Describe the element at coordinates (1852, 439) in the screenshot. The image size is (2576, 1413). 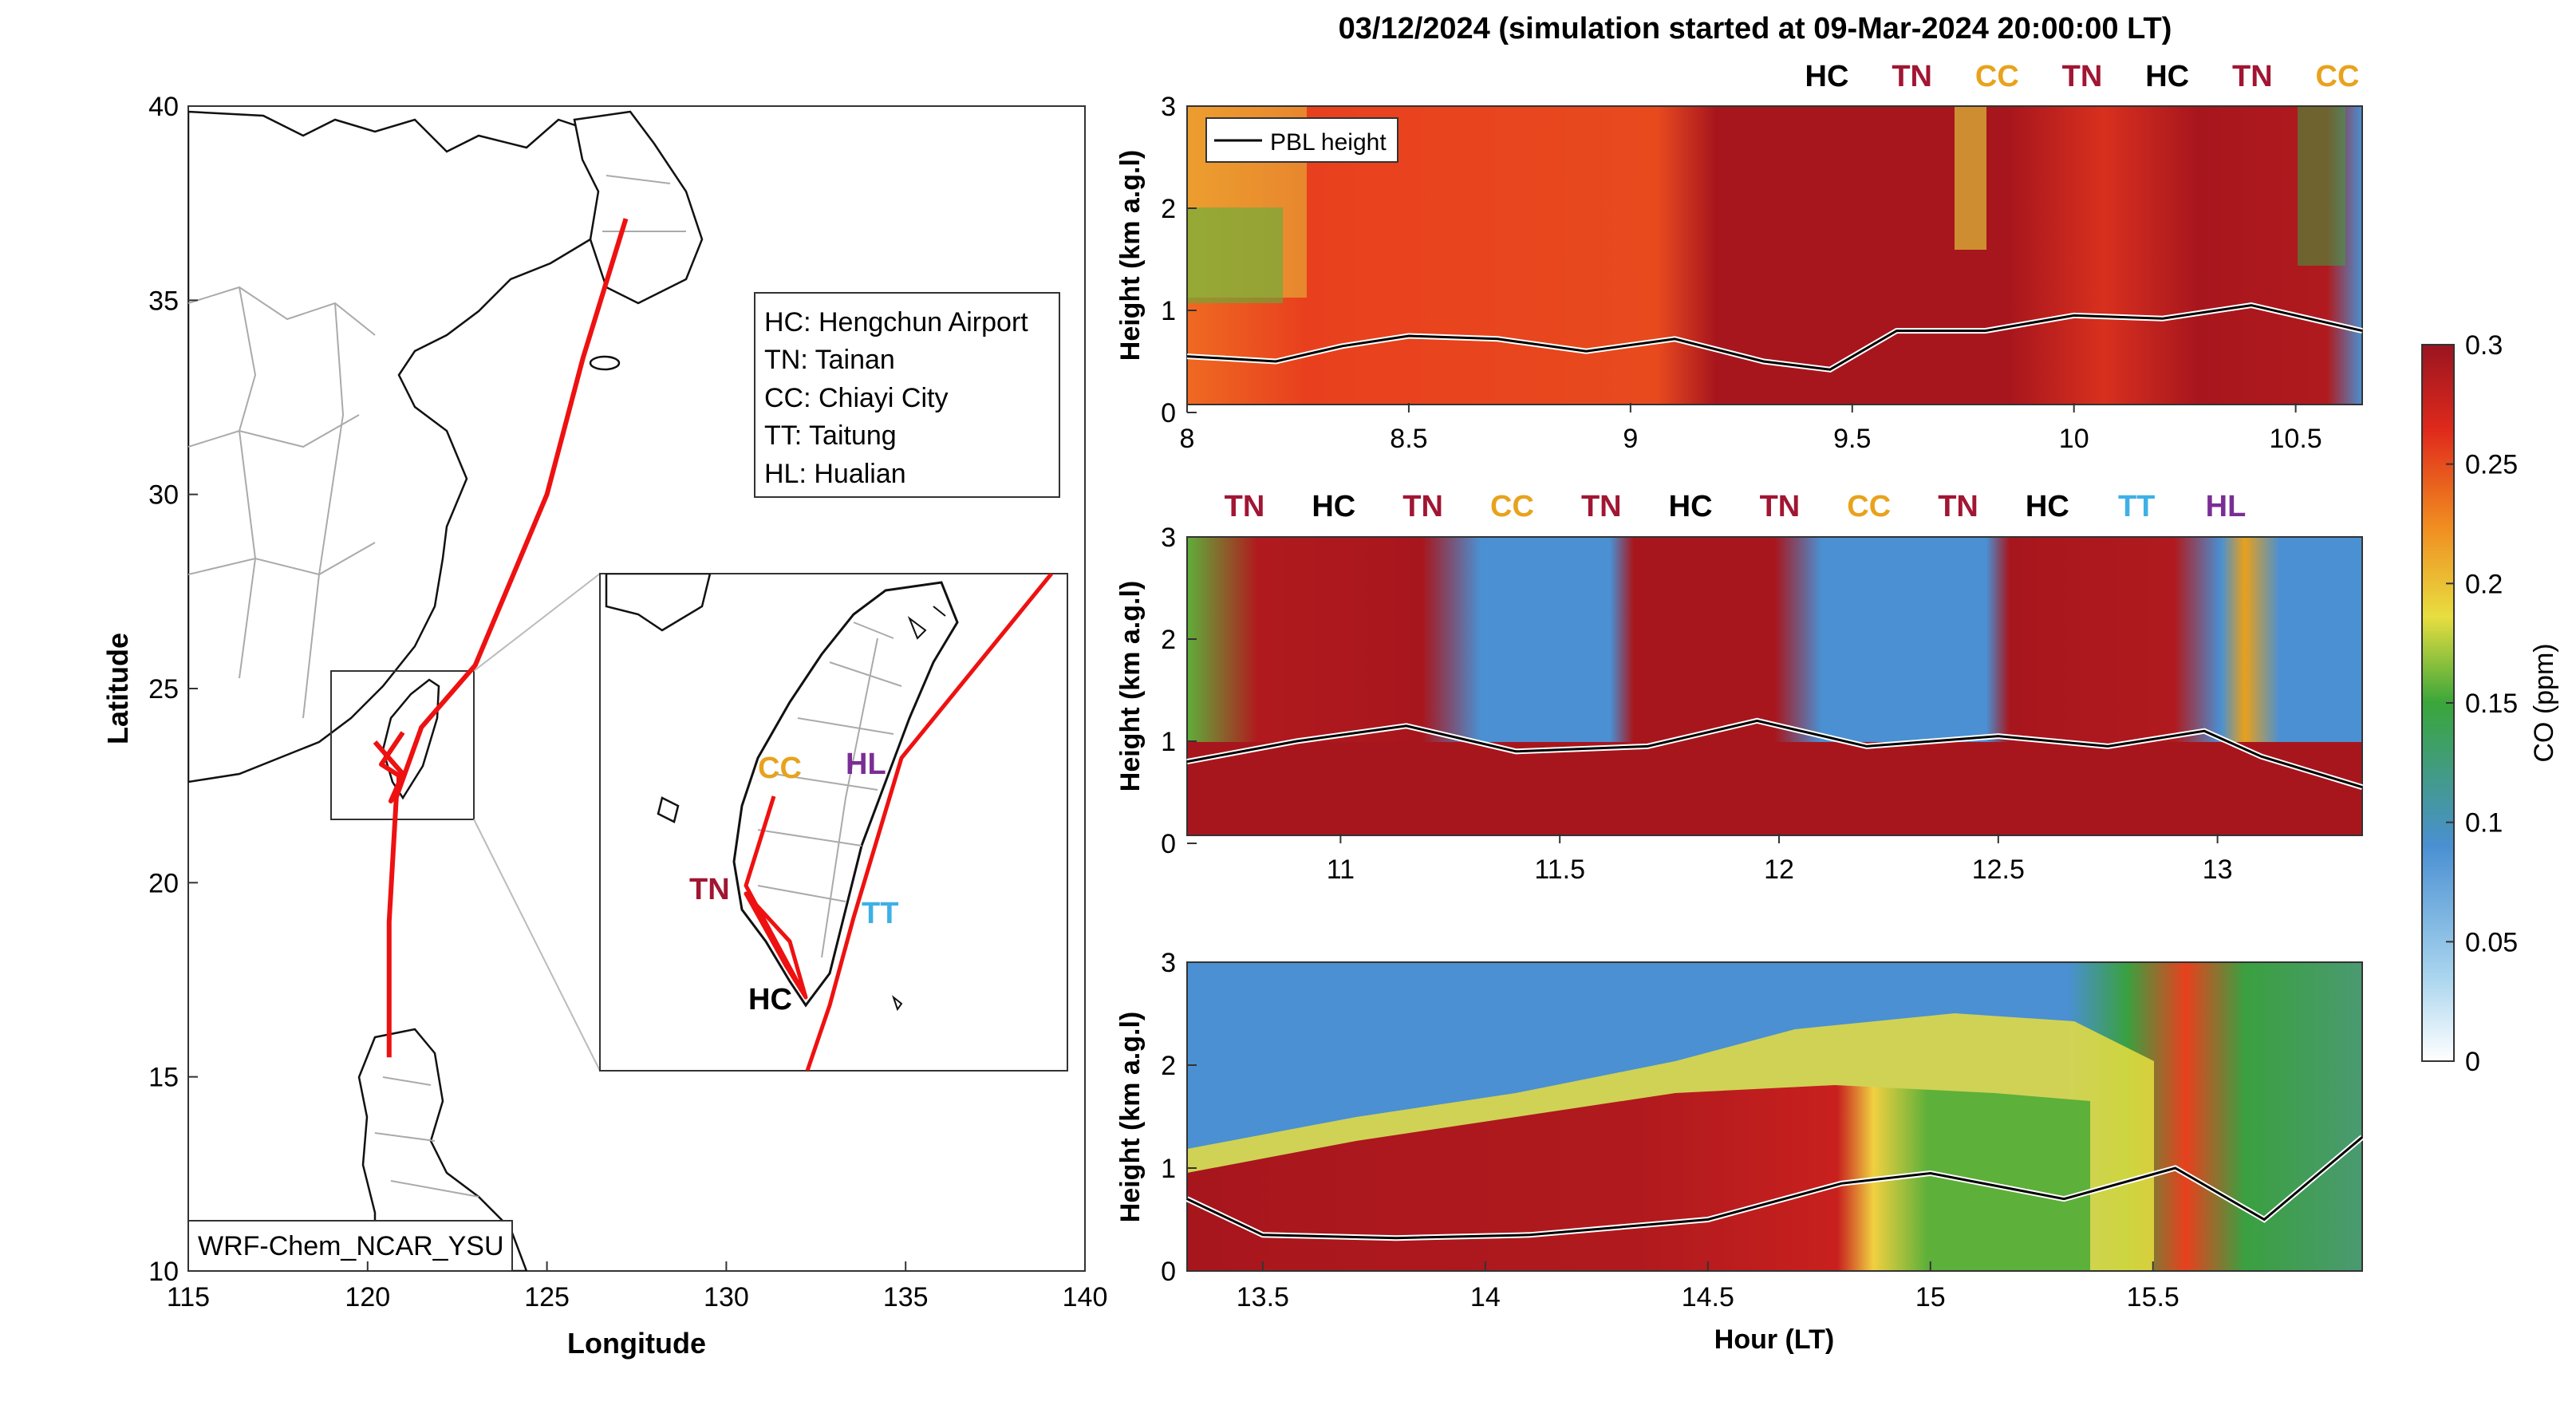
I see `panel-1-xtick: 9.5` at that location.